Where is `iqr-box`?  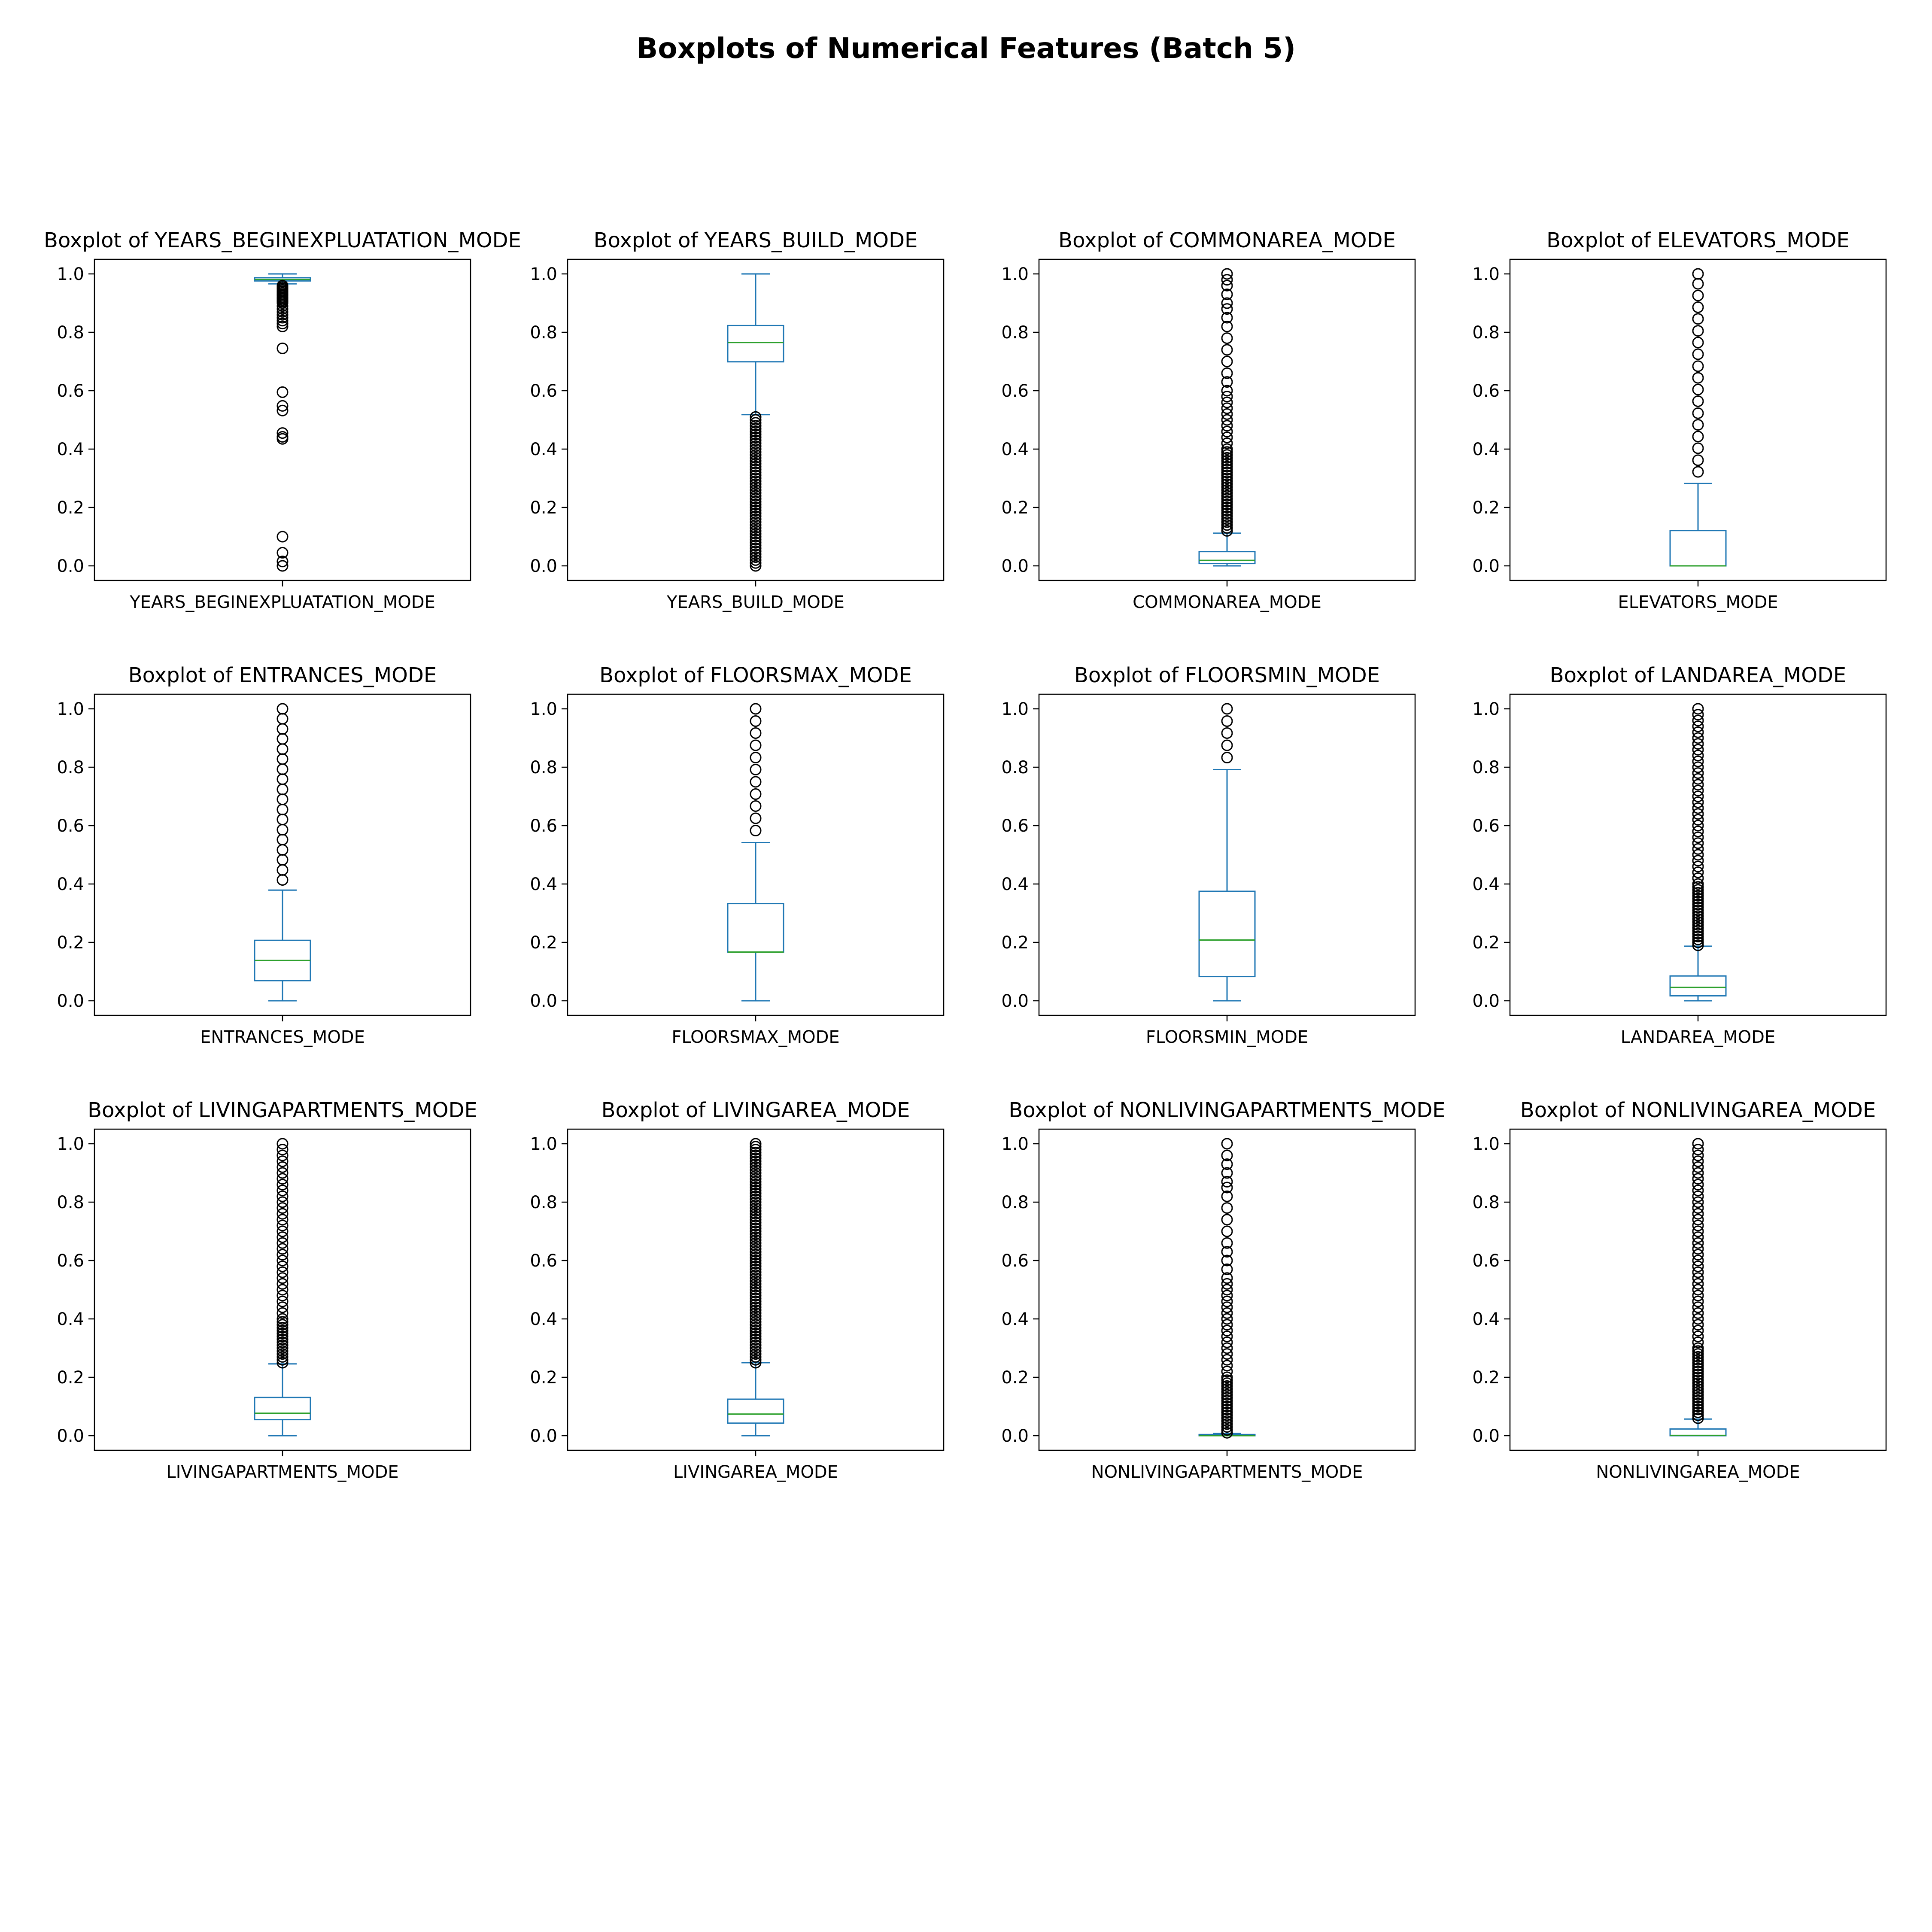 iqr-box is located at coordinates (282, 1409).